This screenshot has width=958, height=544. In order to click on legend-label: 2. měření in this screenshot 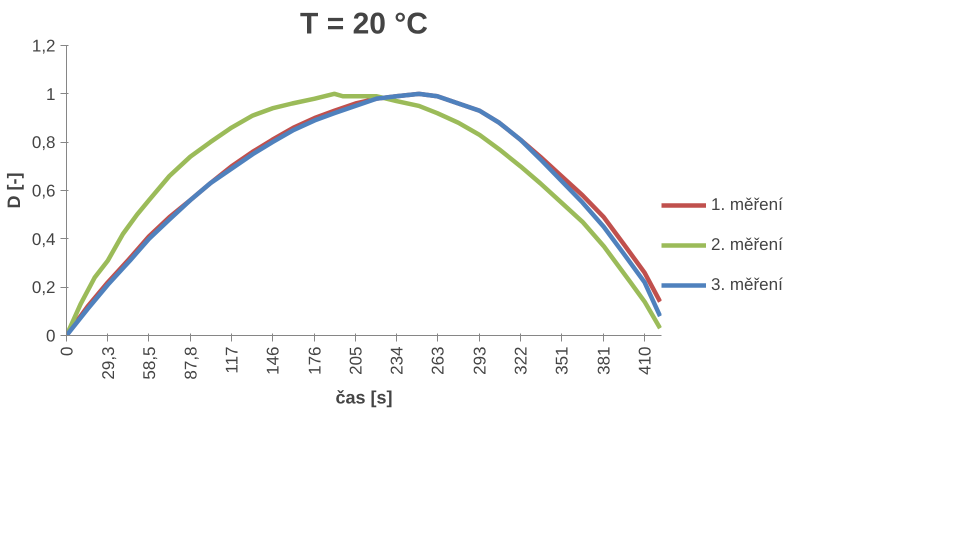, I will do `click(747, 245)`.